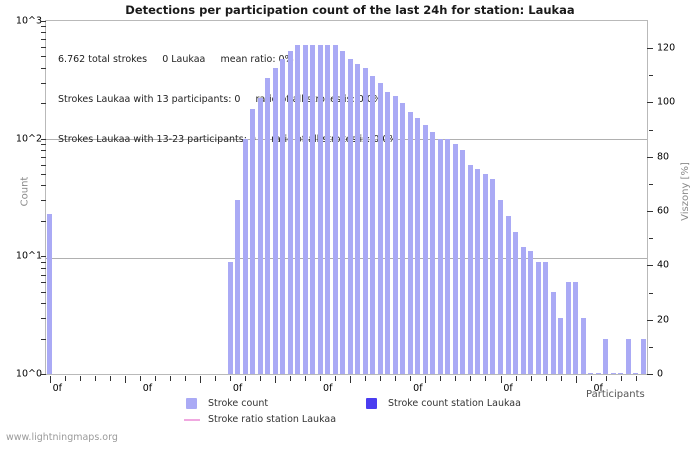  What do you see at coordinates (663, 320) in the screenshot?
I see `y2-tick-label: 20` at bounding box center [663, 320].